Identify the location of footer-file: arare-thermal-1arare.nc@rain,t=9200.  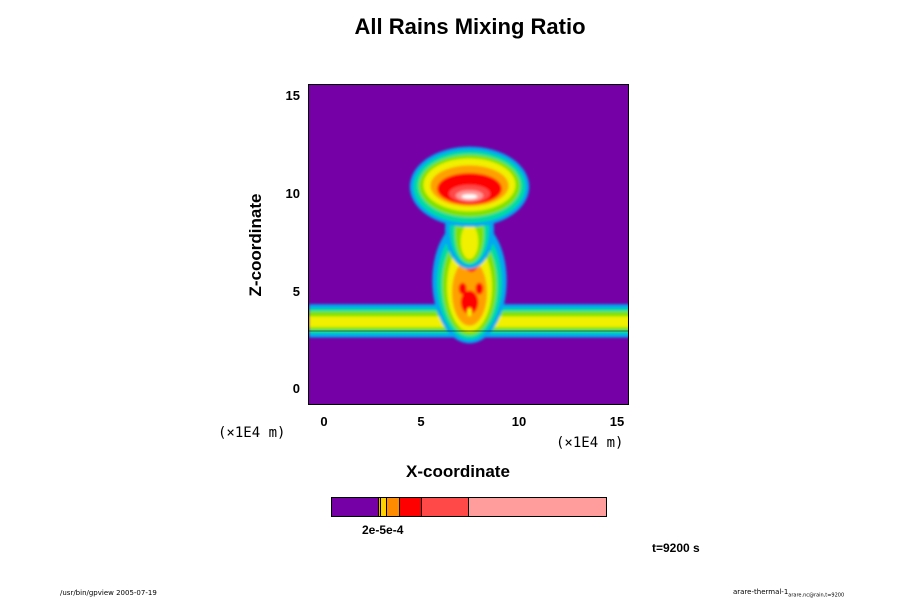
(788, 593).